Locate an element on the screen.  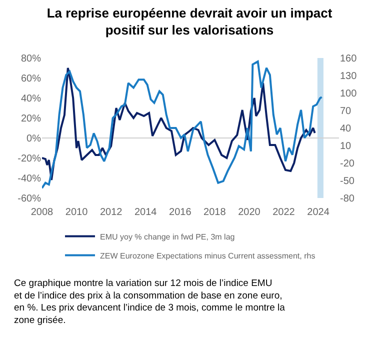
x-tick-label: 2020 is located at coordinates (249, 212).